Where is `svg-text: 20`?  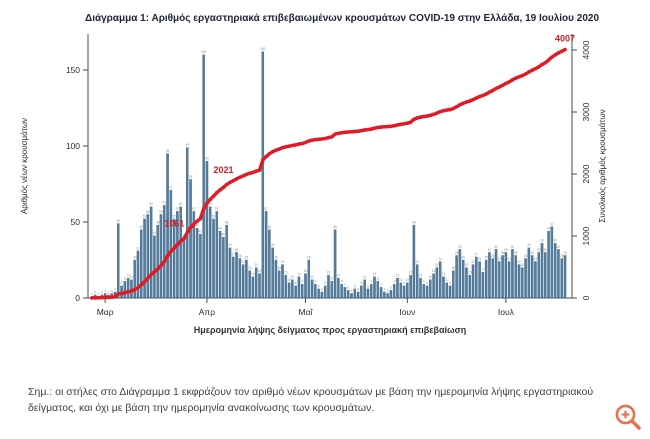 svg-text: 20 is located at coordinates (256, 265).